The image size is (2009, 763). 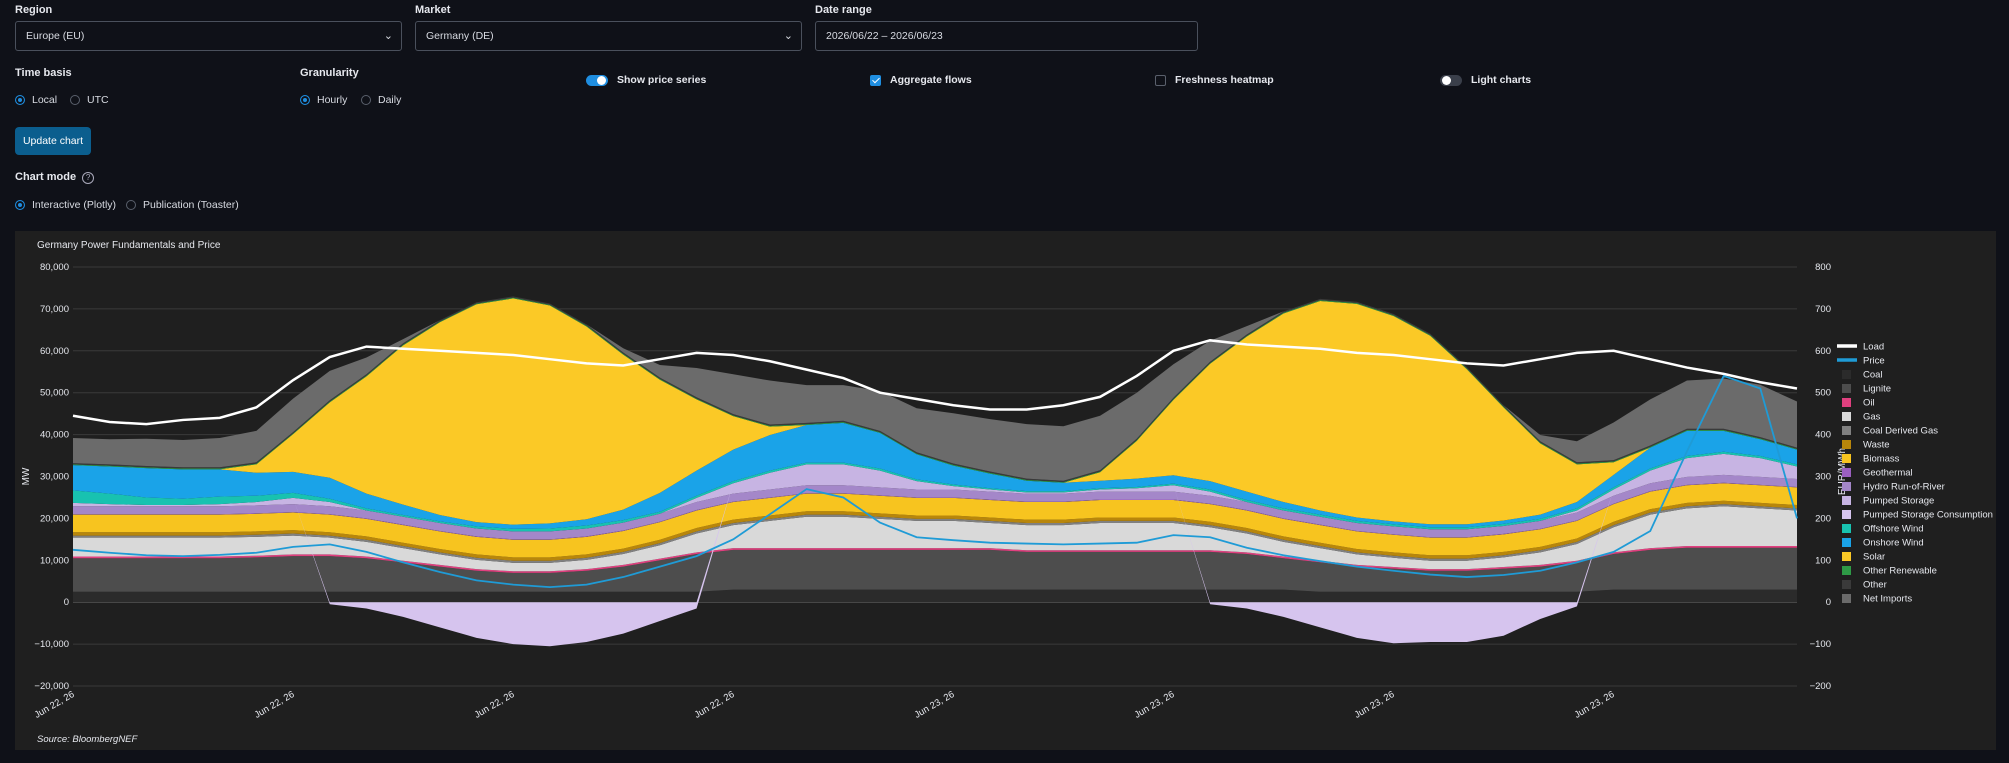 What do you see at coordinates (390, 100) in the screenshot?
I see `radio-daily-label: Daily` at bounding box center [390, 100].